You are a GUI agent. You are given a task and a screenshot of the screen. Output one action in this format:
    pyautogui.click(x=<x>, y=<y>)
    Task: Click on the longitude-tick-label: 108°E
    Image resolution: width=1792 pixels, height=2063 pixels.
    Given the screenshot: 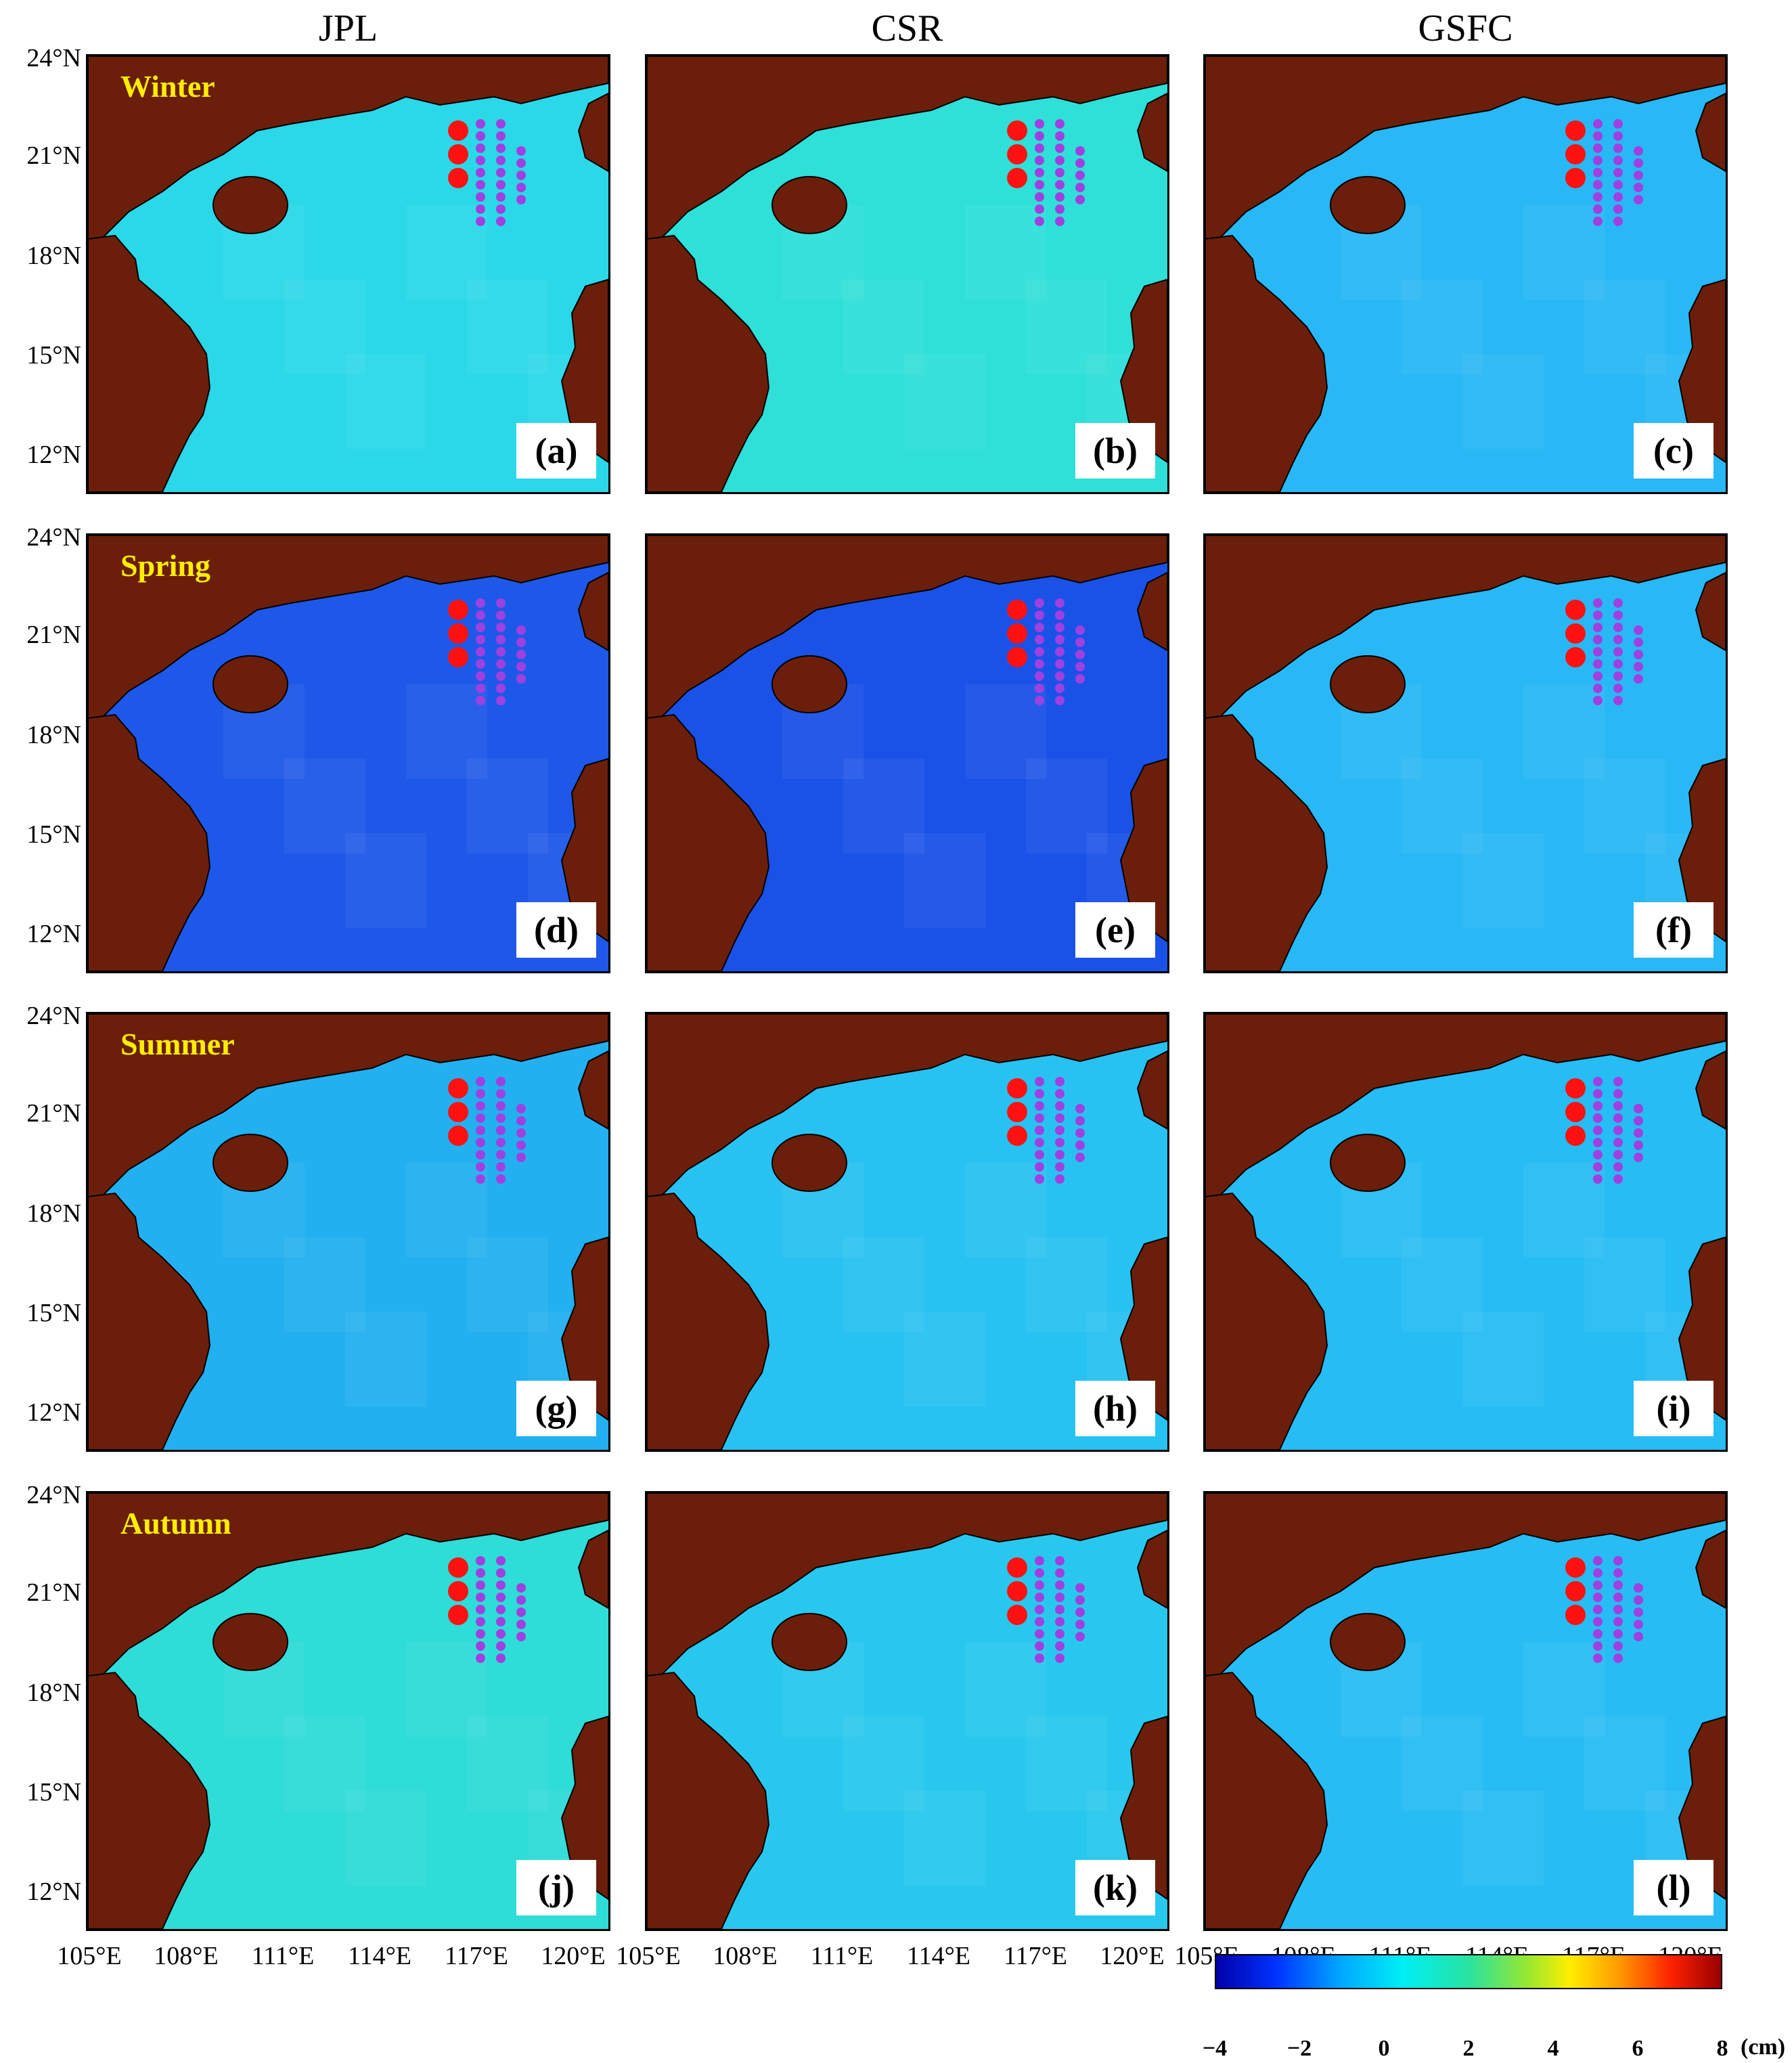 What is the action you would take?
    pyautogui.click(x=186, y=1956)
    